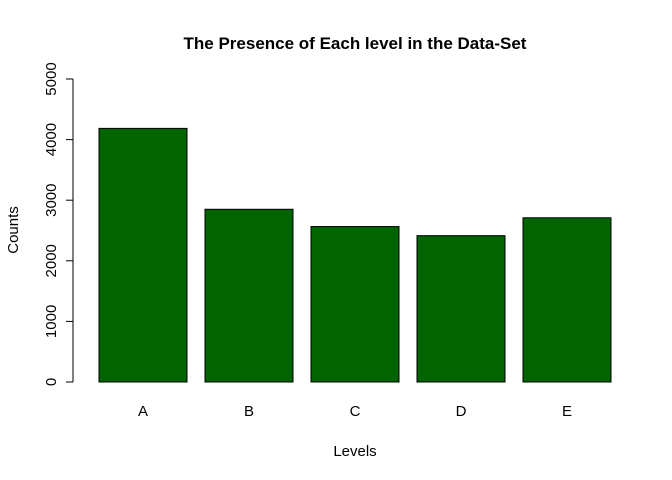 This screenshot has height=480, width=672. What do you see at coordinates (51, 321) in the screenshot?
I see `y-tick-label: 1000` at bounding box center [51, 321].